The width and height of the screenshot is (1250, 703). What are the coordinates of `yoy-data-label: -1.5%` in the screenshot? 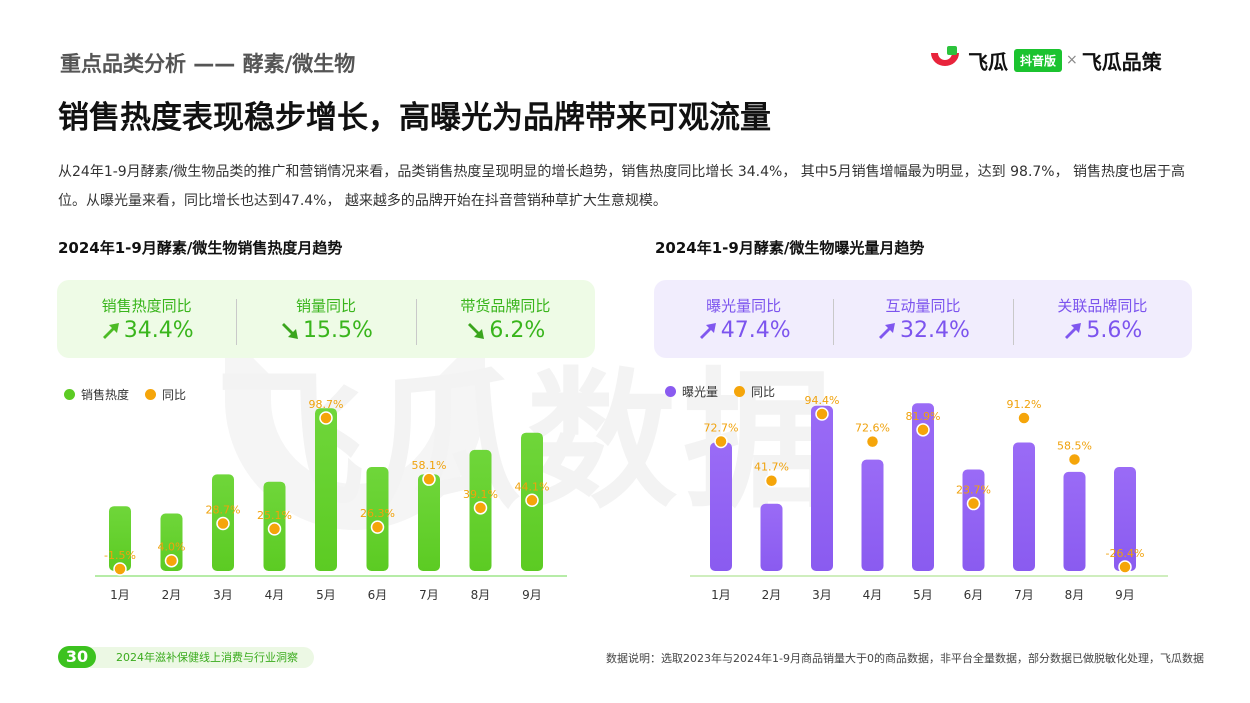 It's located at (120, 555).